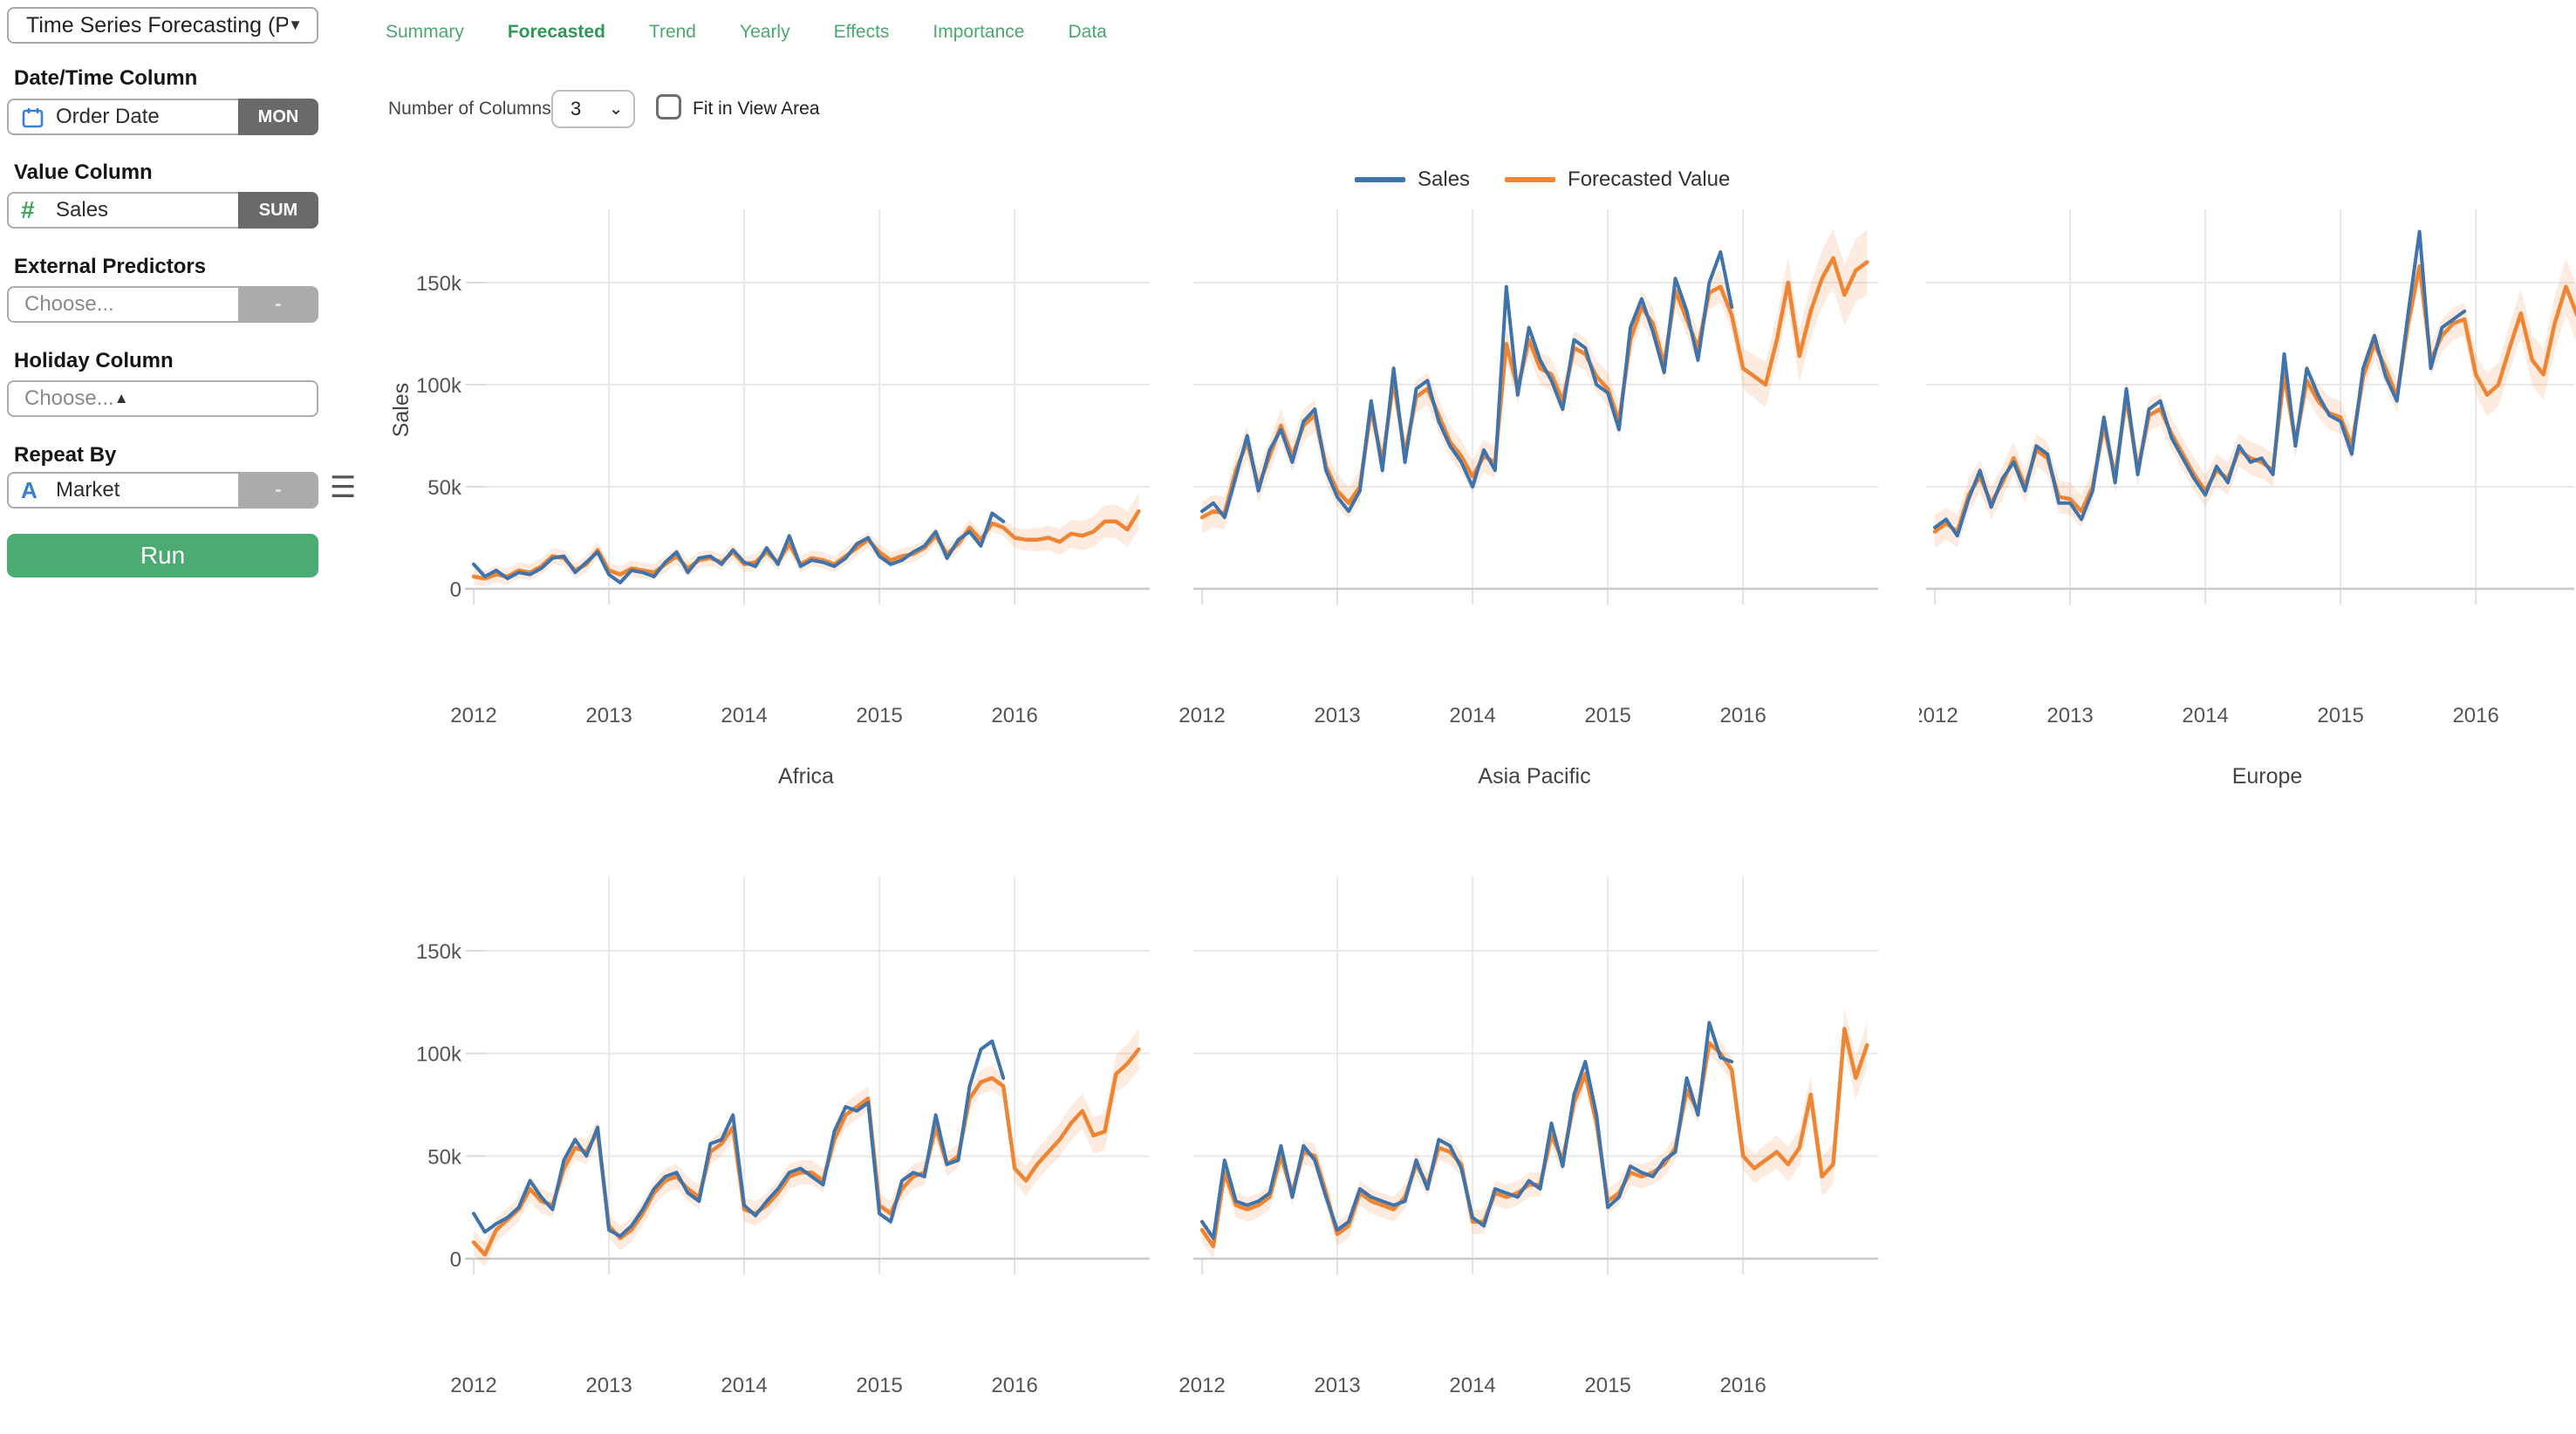  I want to click on legend-label-sales: Sales, so click(1444, 179).